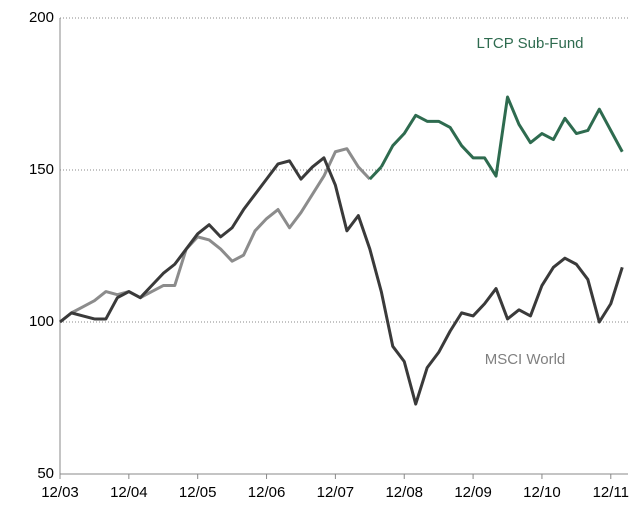 The width and height of the screenshot is (632, 506). I want to click on x-tick-label: 12/04, so click(129, 492).